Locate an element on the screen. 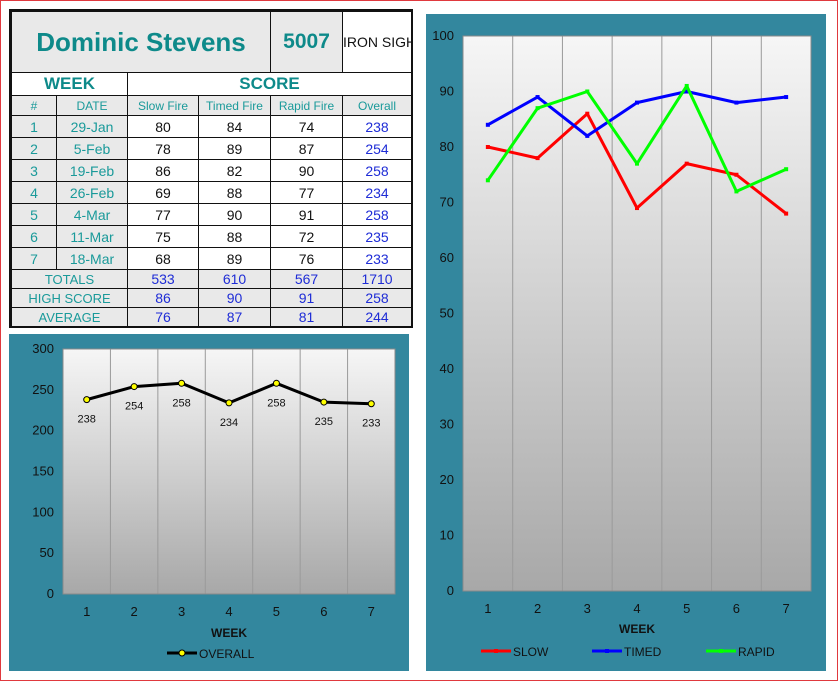 This screenshot has width=838, height=681. data-label: 234 is located at coordinates (229, 423).